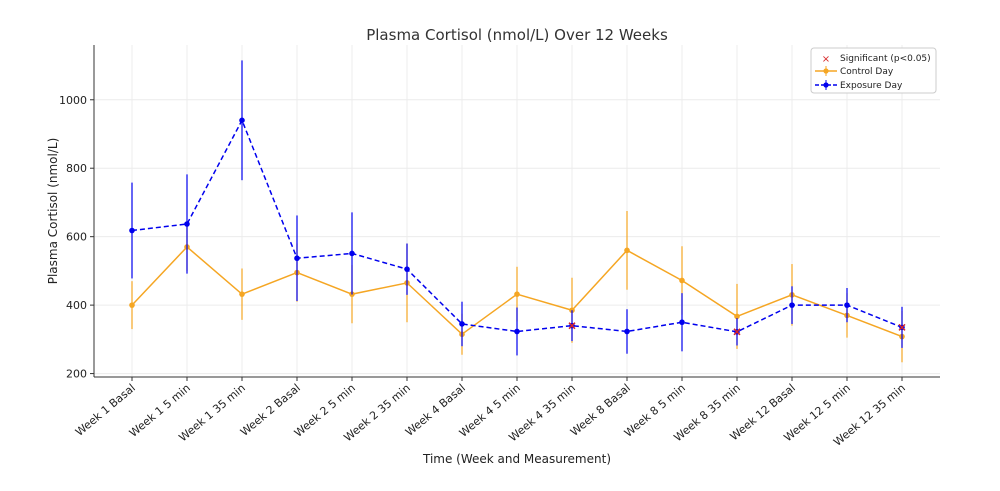 The image size is (1000, 491). I want to click on legend-label-control: Control Day, so click(867, 72).